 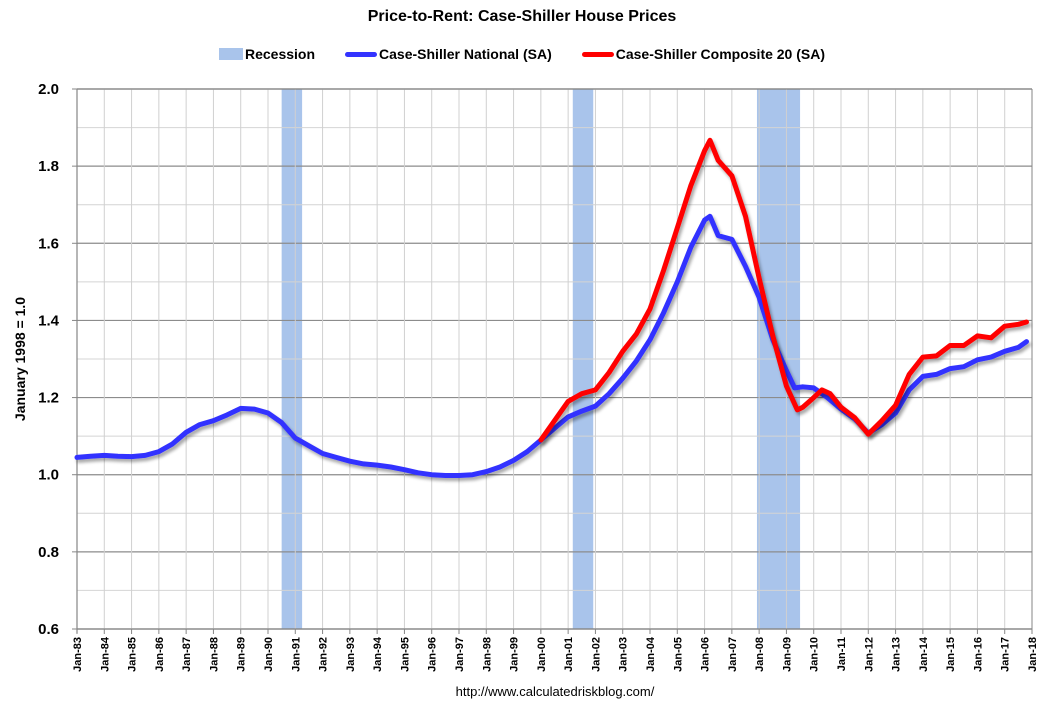 What do you see at coordinates (487, 654) in the screenshot?
I see `x-tick-label: Jan-98` at bounding box center [487, 654].